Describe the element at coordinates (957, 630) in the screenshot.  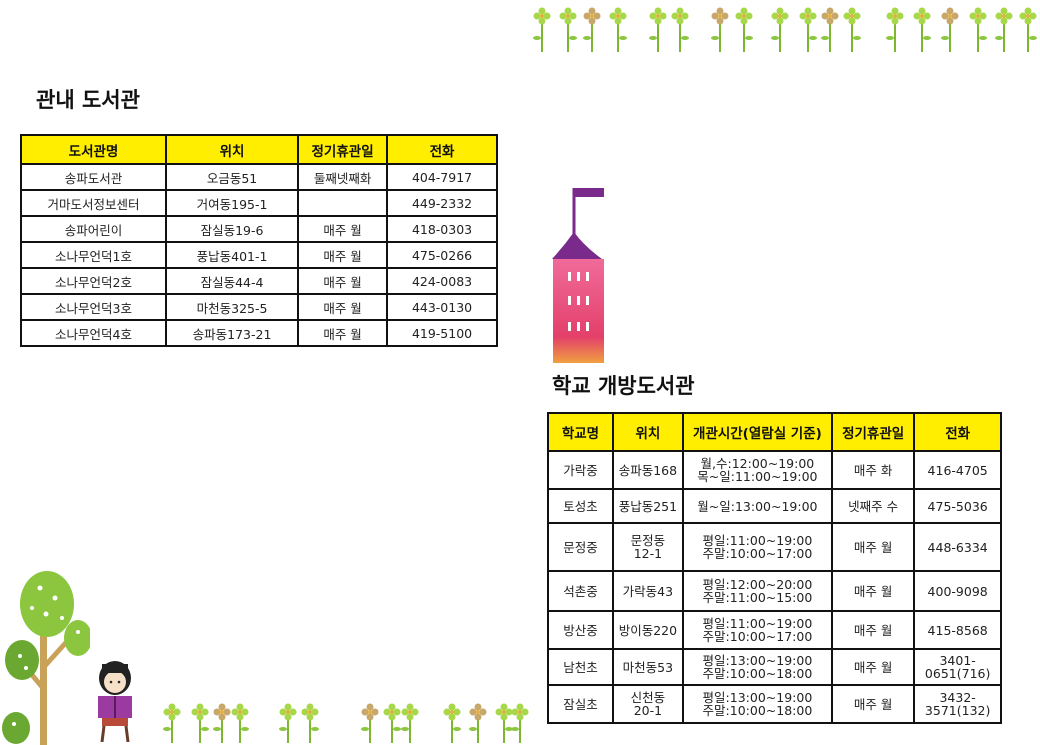
I see `table-cell: 415-8568` at that location.